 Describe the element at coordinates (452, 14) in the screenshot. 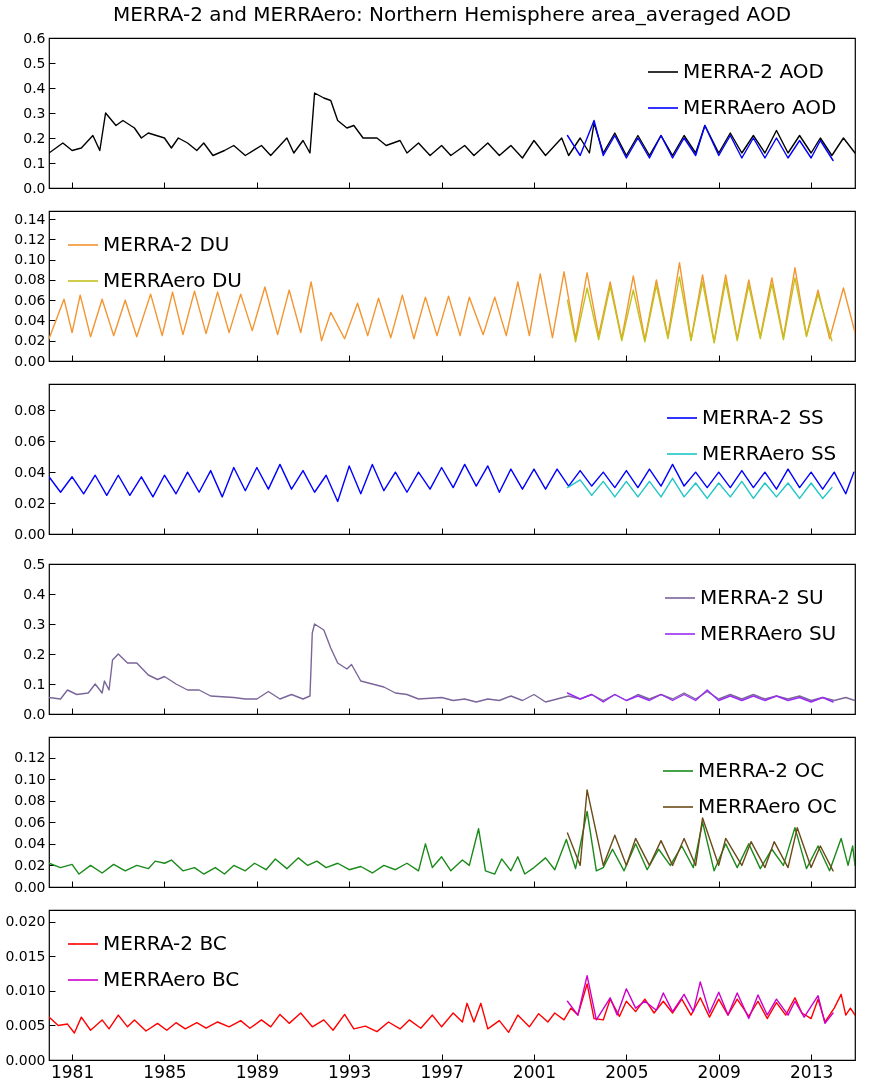

I see `chart-title: MERRA-2 and MERRAero: Northern Hemisphere area_averaged AOD` at that location.